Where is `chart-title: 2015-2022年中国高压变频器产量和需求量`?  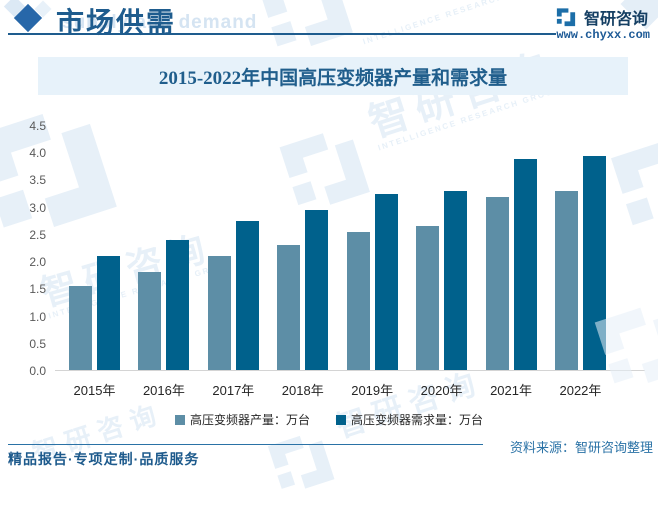 chart-title: 2015-2022年中国高压变频器产量和需求量 is located at coordinates (333, 78).